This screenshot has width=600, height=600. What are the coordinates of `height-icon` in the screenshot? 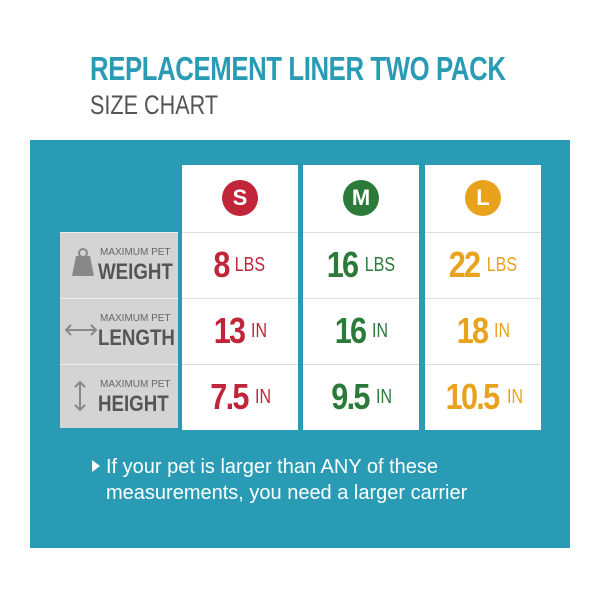 It's located at (80, 396).